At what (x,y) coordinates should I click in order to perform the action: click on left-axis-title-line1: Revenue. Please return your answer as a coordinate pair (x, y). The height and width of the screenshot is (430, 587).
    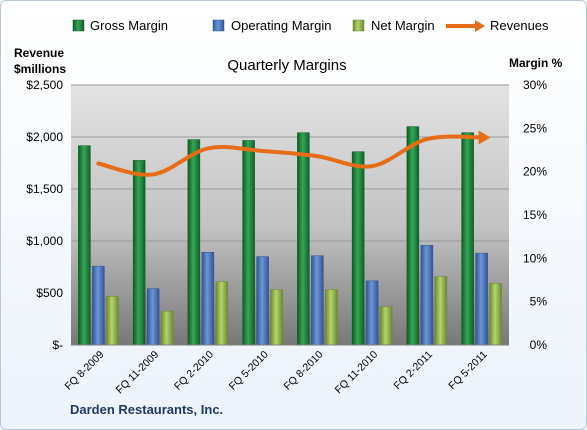
    Looking at the image, I should click on (39, 53).